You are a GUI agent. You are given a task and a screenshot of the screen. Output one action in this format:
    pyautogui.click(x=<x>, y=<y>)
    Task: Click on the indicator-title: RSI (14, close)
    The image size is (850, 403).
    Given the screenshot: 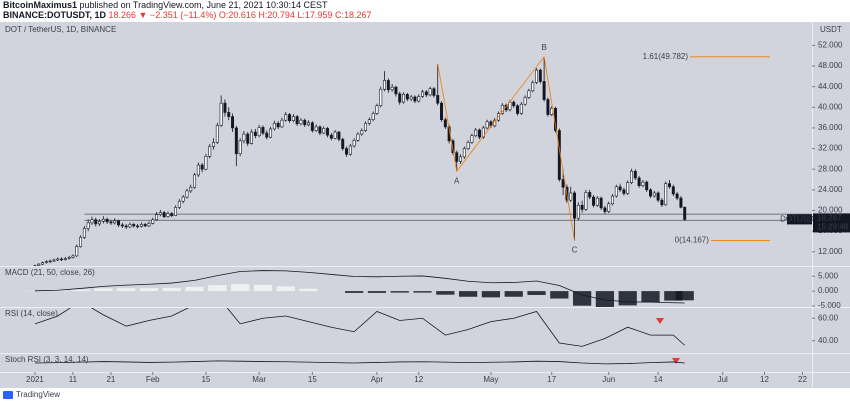 What is the action you would take?
    pyautogui.click(x=31, y=313)
    